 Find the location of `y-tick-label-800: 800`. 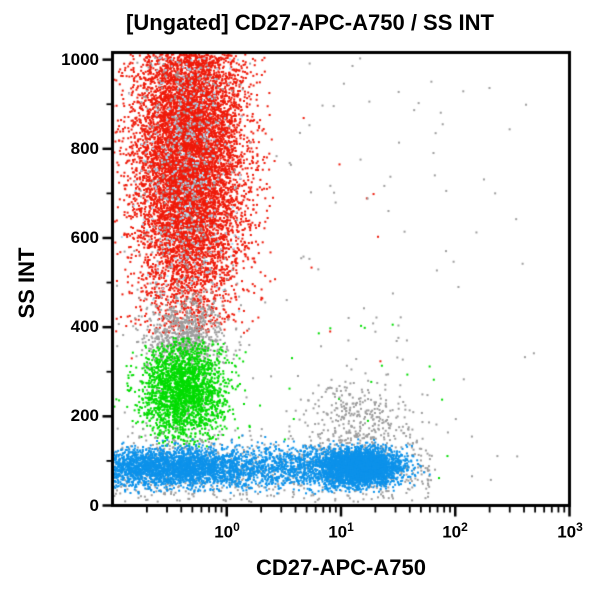

y-tick-label-800: 800 is located at coordinates (84, 148).